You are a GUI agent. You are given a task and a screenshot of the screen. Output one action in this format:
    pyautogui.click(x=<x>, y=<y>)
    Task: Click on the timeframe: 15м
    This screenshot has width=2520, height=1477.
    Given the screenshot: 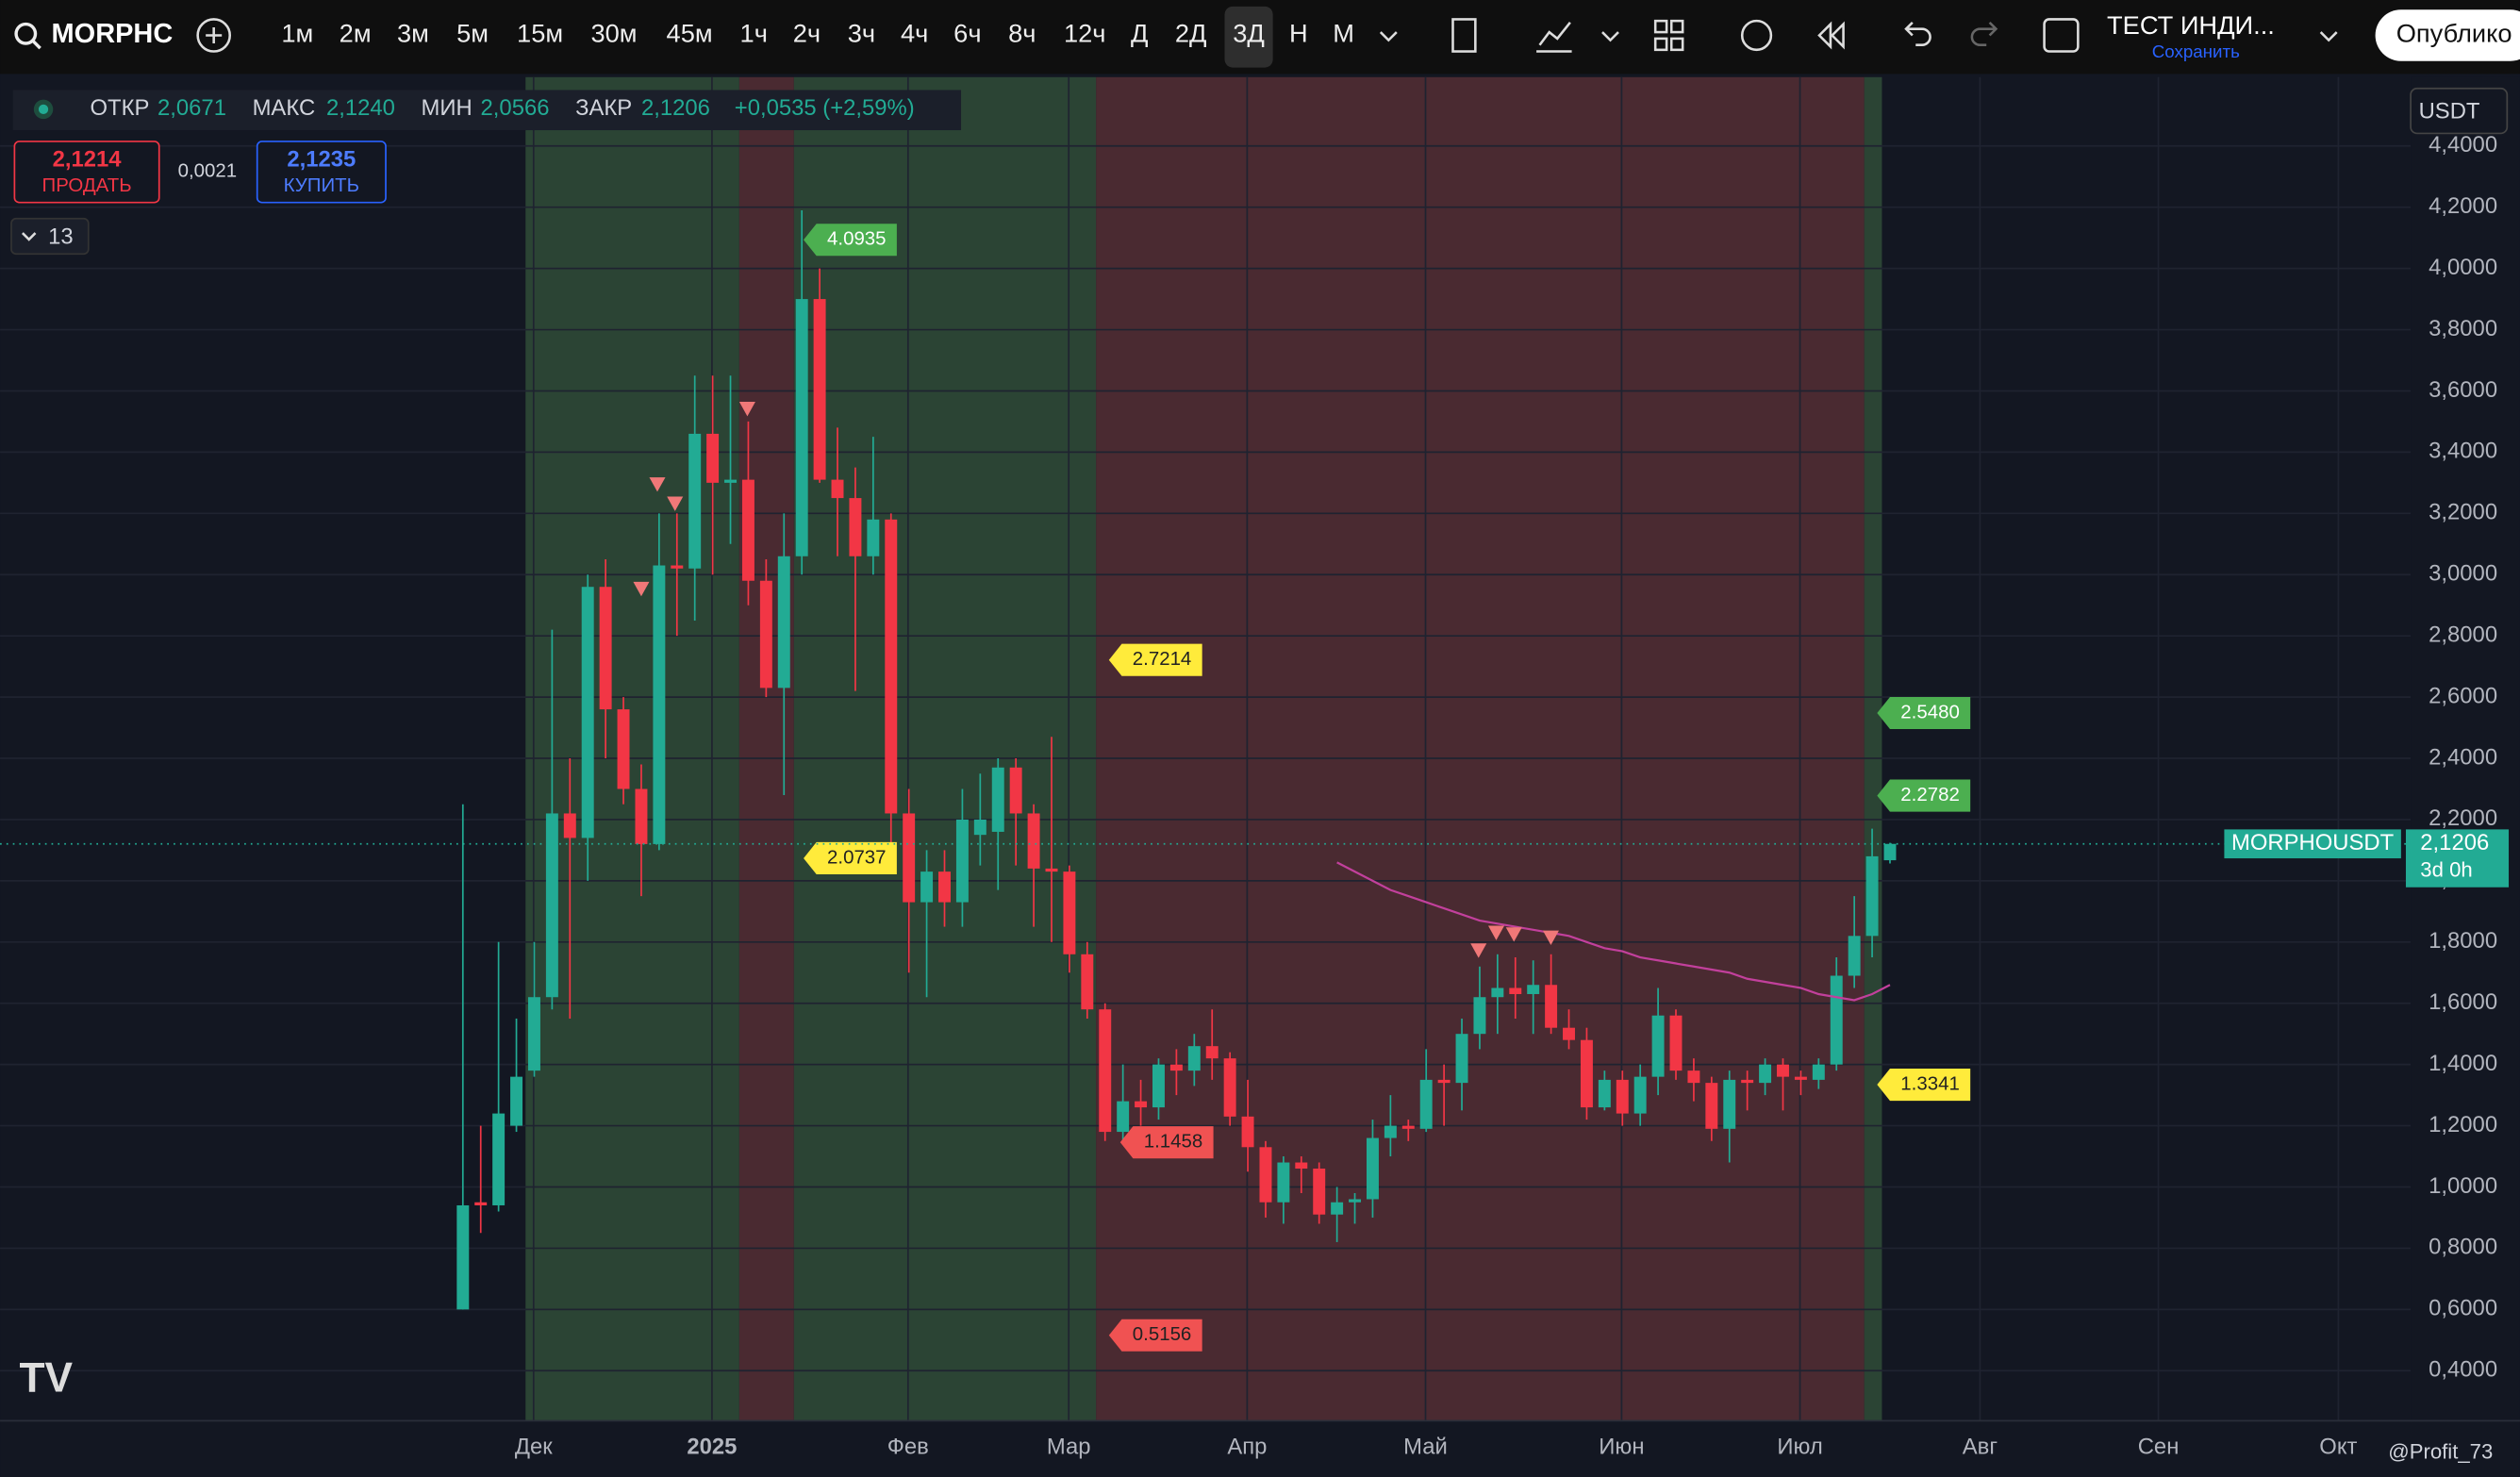 What is the action you would take?
    pyautogui.click(x=540, y=33)
    